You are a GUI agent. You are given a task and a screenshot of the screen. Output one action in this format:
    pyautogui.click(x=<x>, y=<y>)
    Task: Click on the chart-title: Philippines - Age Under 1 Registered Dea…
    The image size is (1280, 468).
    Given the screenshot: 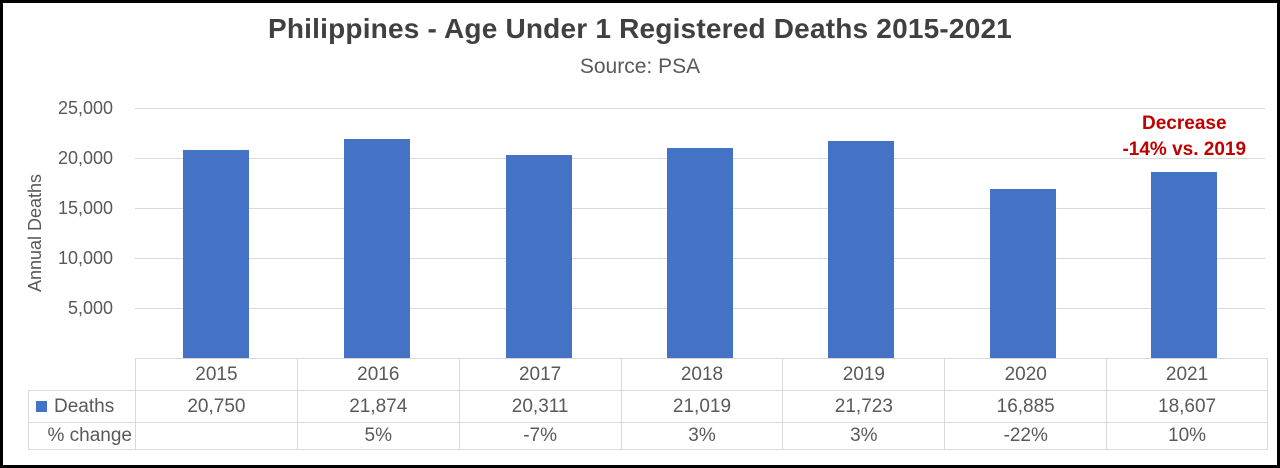 What is the action you would take?
    pyautogui.click(x=640, y=28)
    